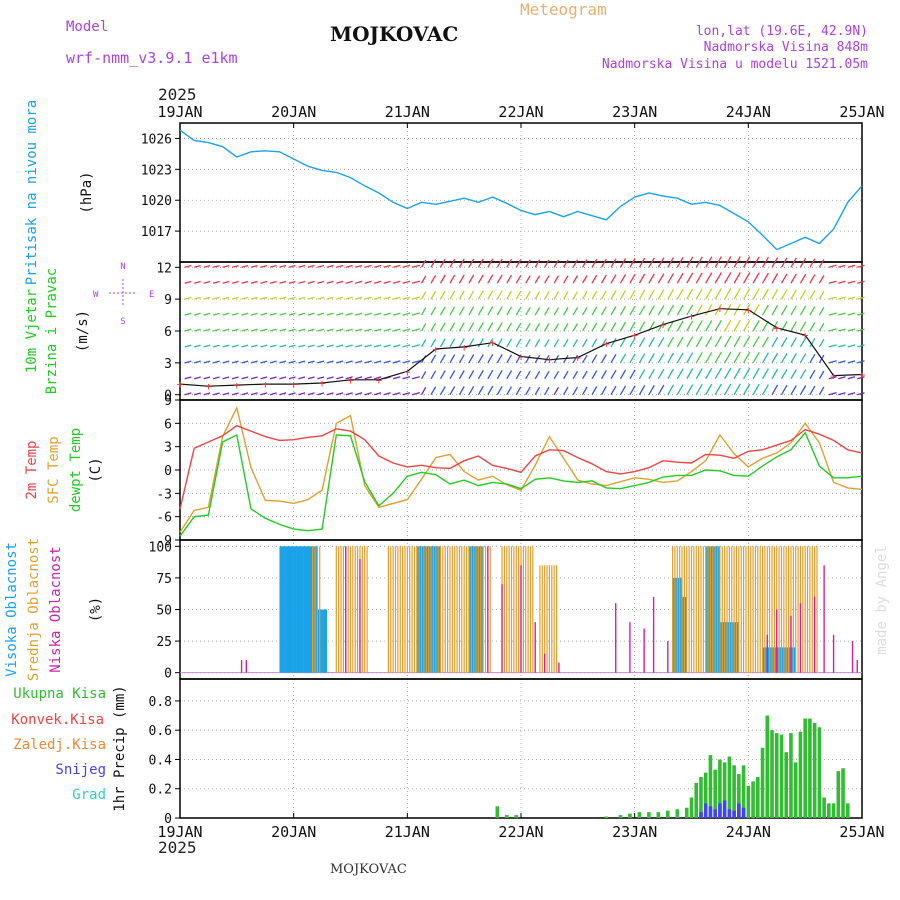 Image resolution: width=900 pixels, height=900 pixels. I want to click on pressure-line, so click(521, 190).